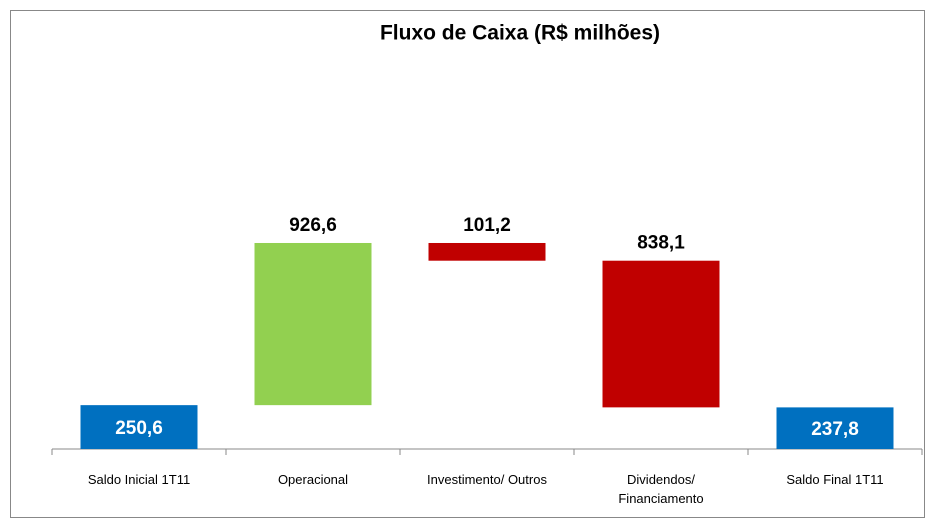  What do you see at coordinates (487, 225) in the screenshot?
I see `value-label: 101,2` at bounding box center [487, 225].